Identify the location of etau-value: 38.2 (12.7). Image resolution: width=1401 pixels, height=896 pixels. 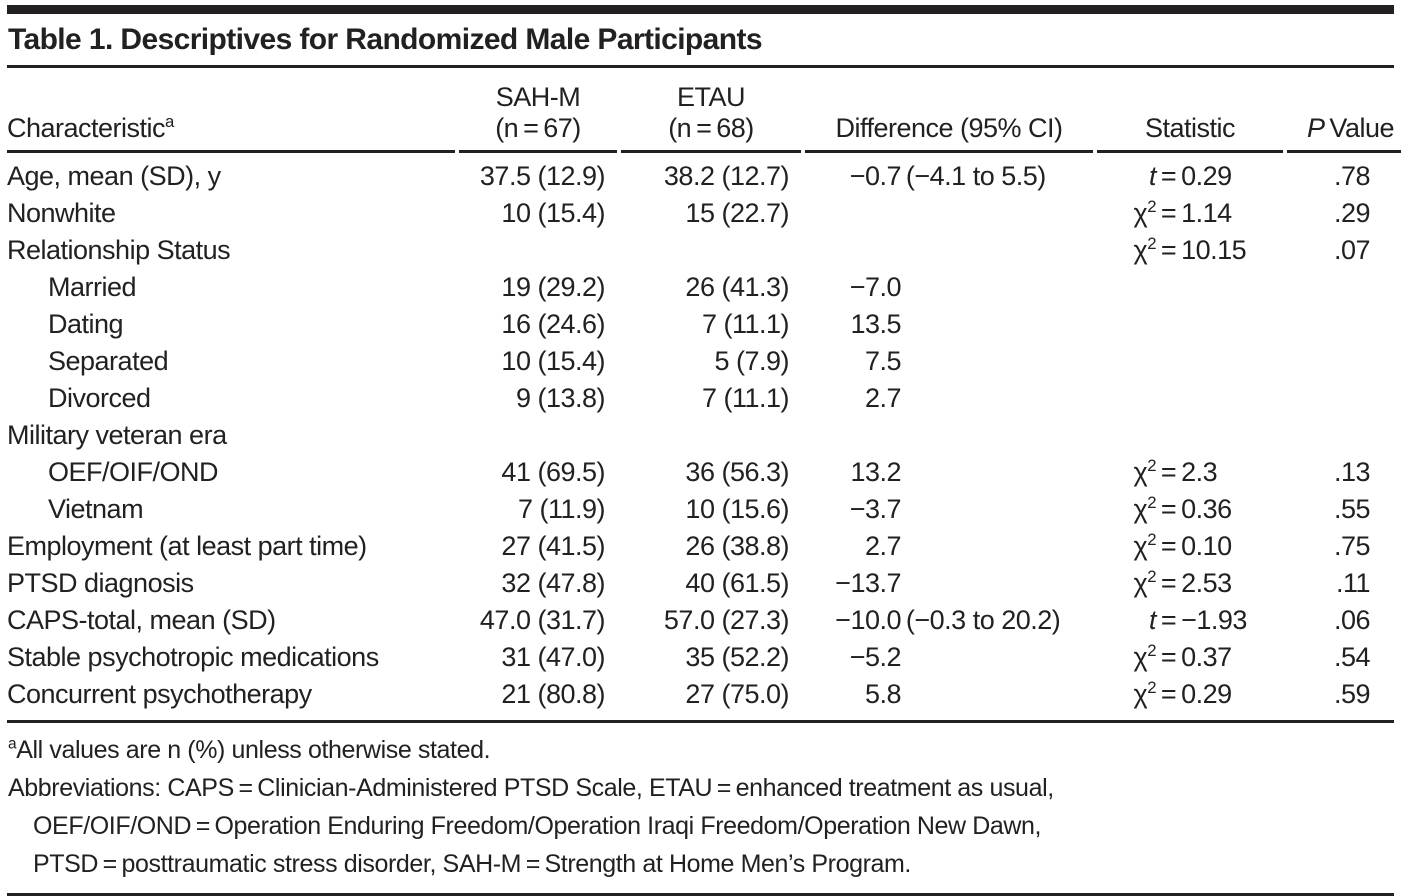
(726, 176).